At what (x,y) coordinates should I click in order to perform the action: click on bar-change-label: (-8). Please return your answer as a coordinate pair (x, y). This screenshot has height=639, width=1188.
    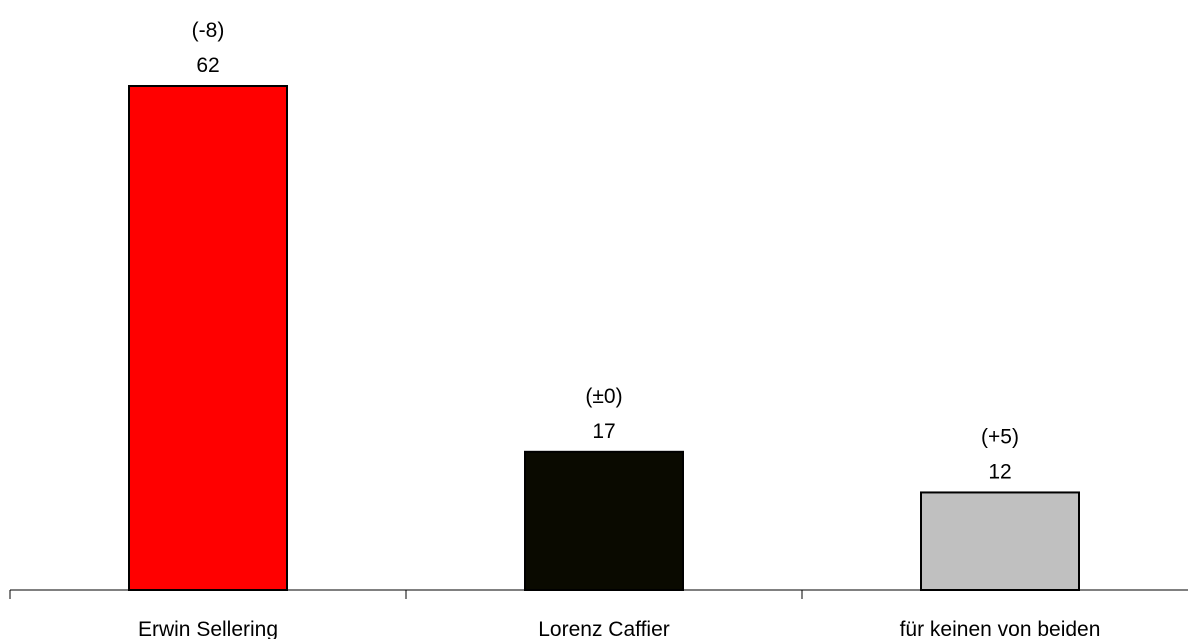
    Looking at the image, I should click on (208, 30).